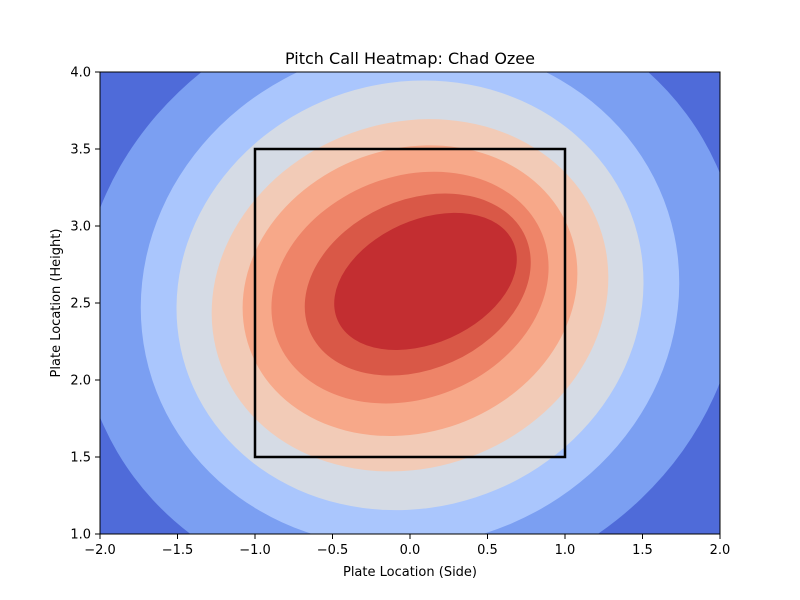 This screenshot has width=800, height=600. What do you see at coordinates (80, 227) in the screenshot?
I see `y-tick-label: 3.0` at bounding box center [80, 227].